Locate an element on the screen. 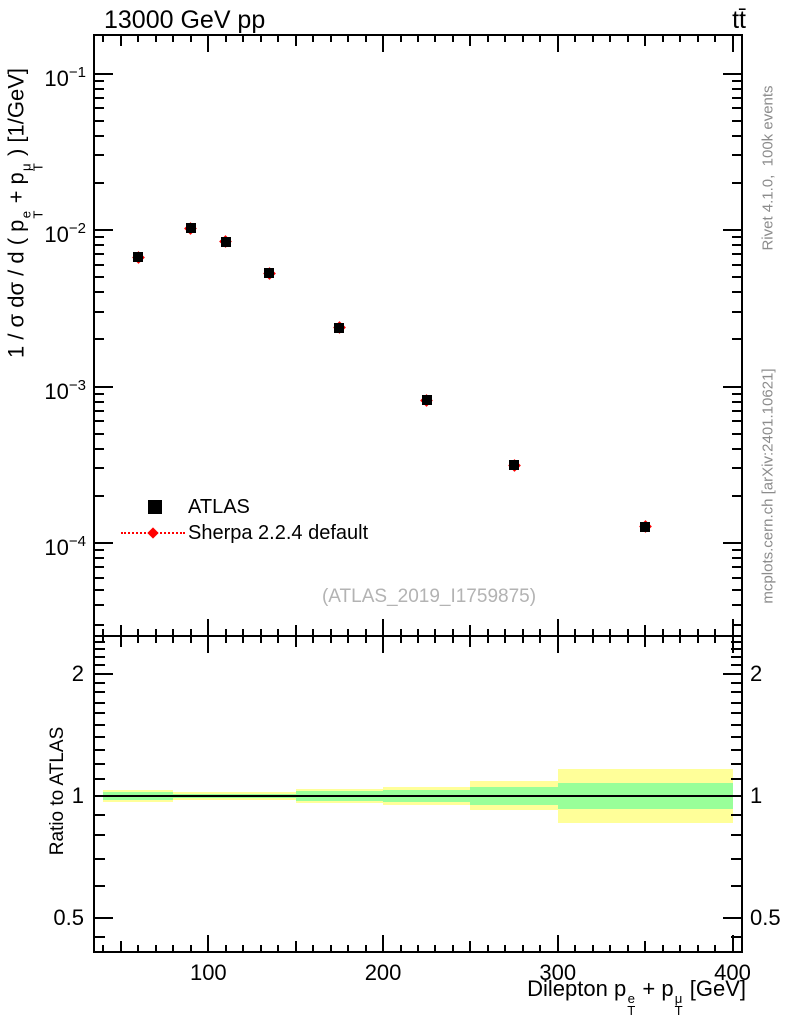  x-tick-label: 200 is located at coordinates (383, 972).